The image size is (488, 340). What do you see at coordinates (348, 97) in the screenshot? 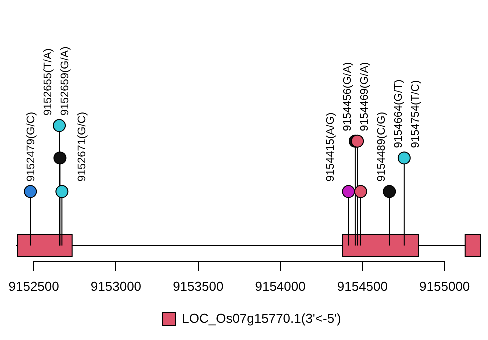
I see `annotation: 9154456(G/A)` at bounding box center [348, 97].